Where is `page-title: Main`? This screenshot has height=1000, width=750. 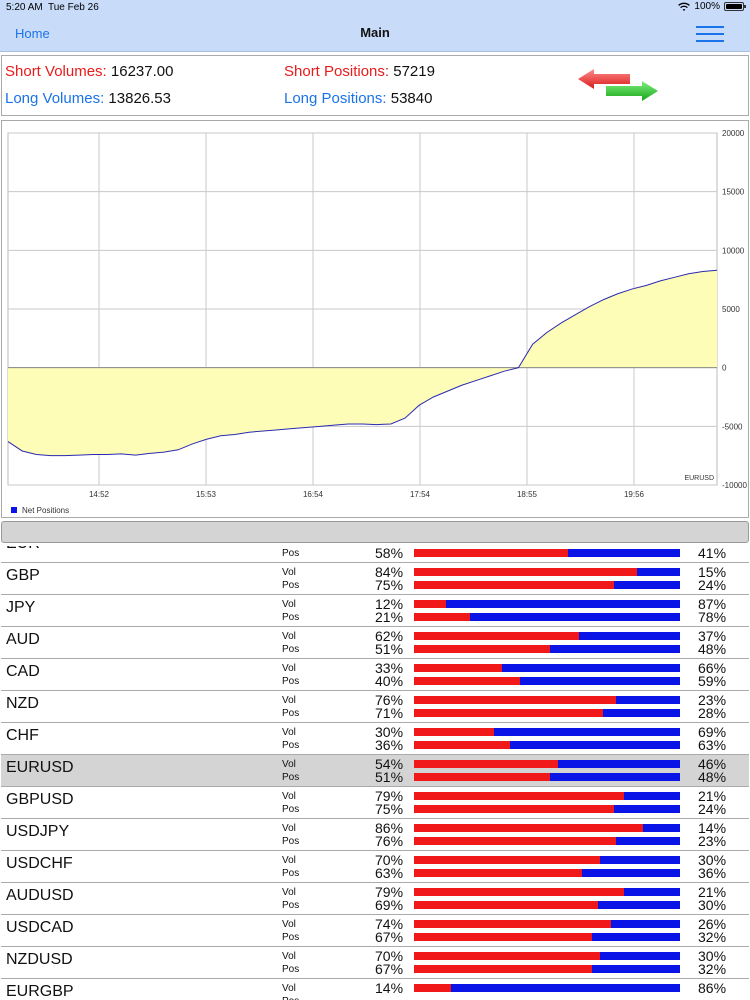
page-title: Main is located at coordinates (375, 32).